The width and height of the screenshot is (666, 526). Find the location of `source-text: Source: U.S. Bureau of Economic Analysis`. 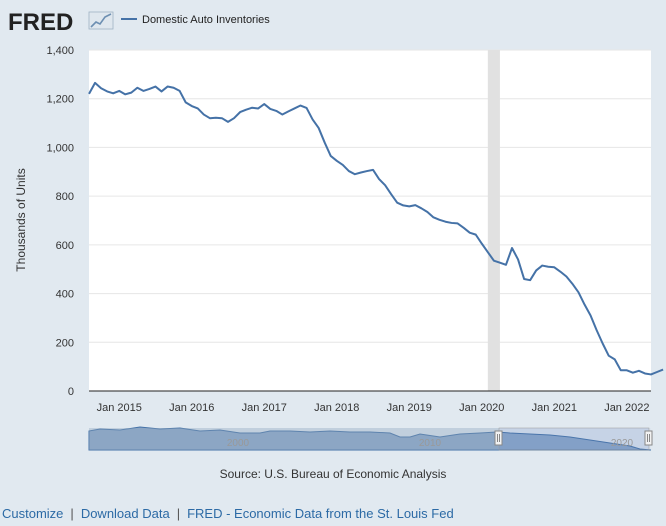

source-text: Source: U.S. Bureau of Economic Analysis is located at coordinates (333, 474).